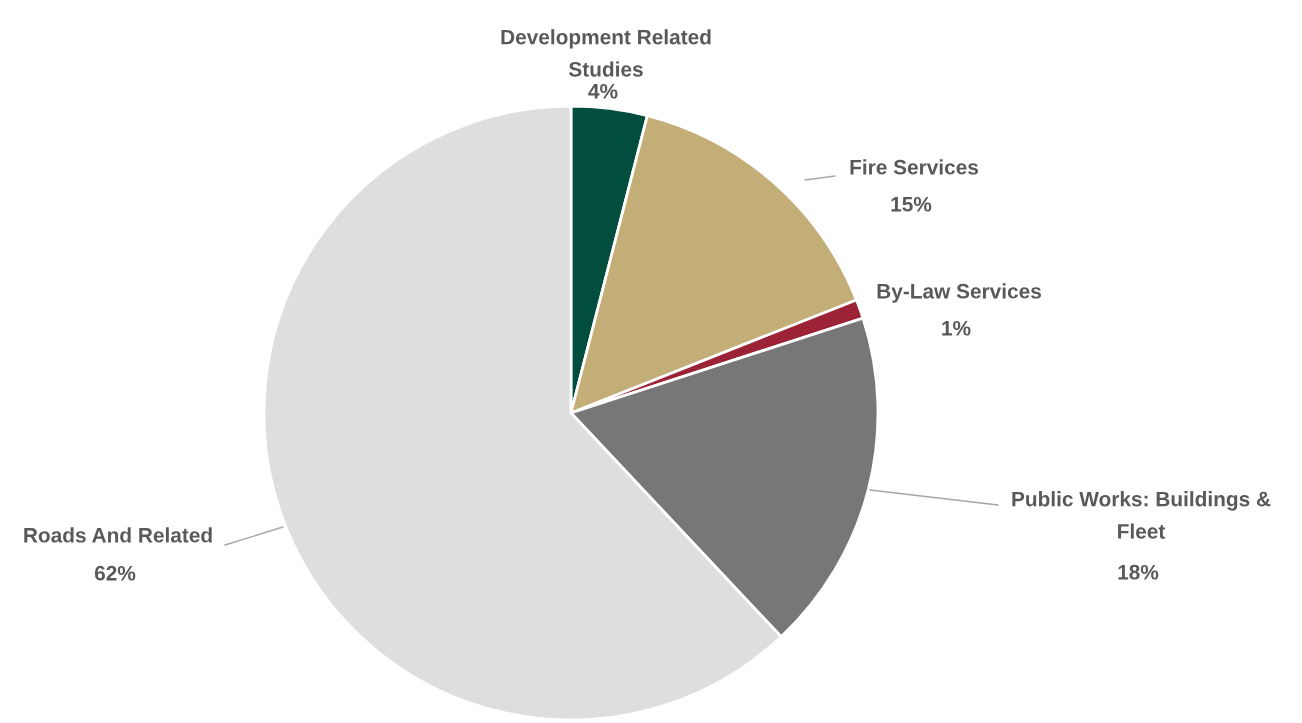  I want to click on data-label: 18%, so click(1138, 572).